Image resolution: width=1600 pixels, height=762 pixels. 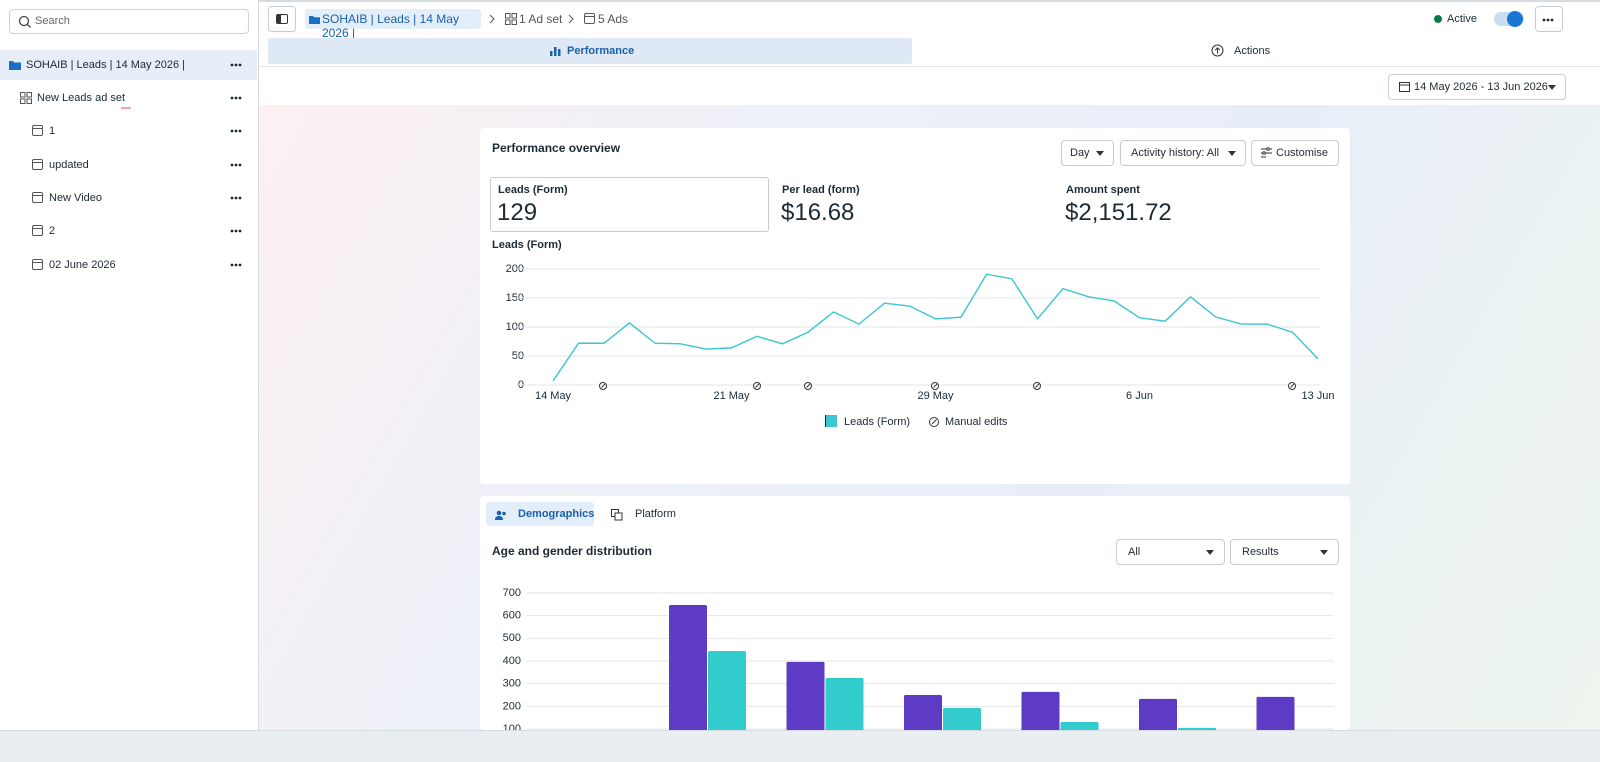 What do you see at coordinates (52, 131) in the screenshot?
I see `tree-label: 1` at bounding box center [52, 131].